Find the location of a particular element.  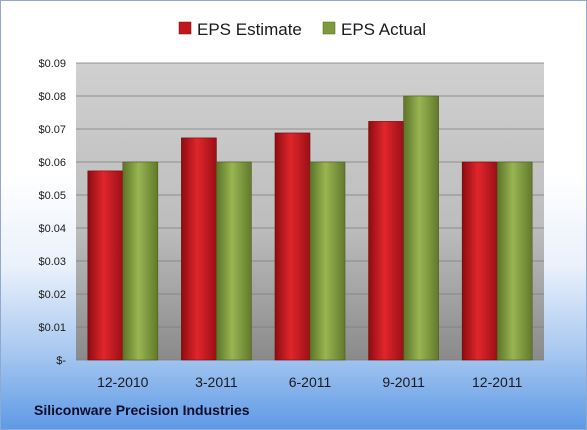

x-tick-label: 3-2011 is located at coordinates (216, 382).